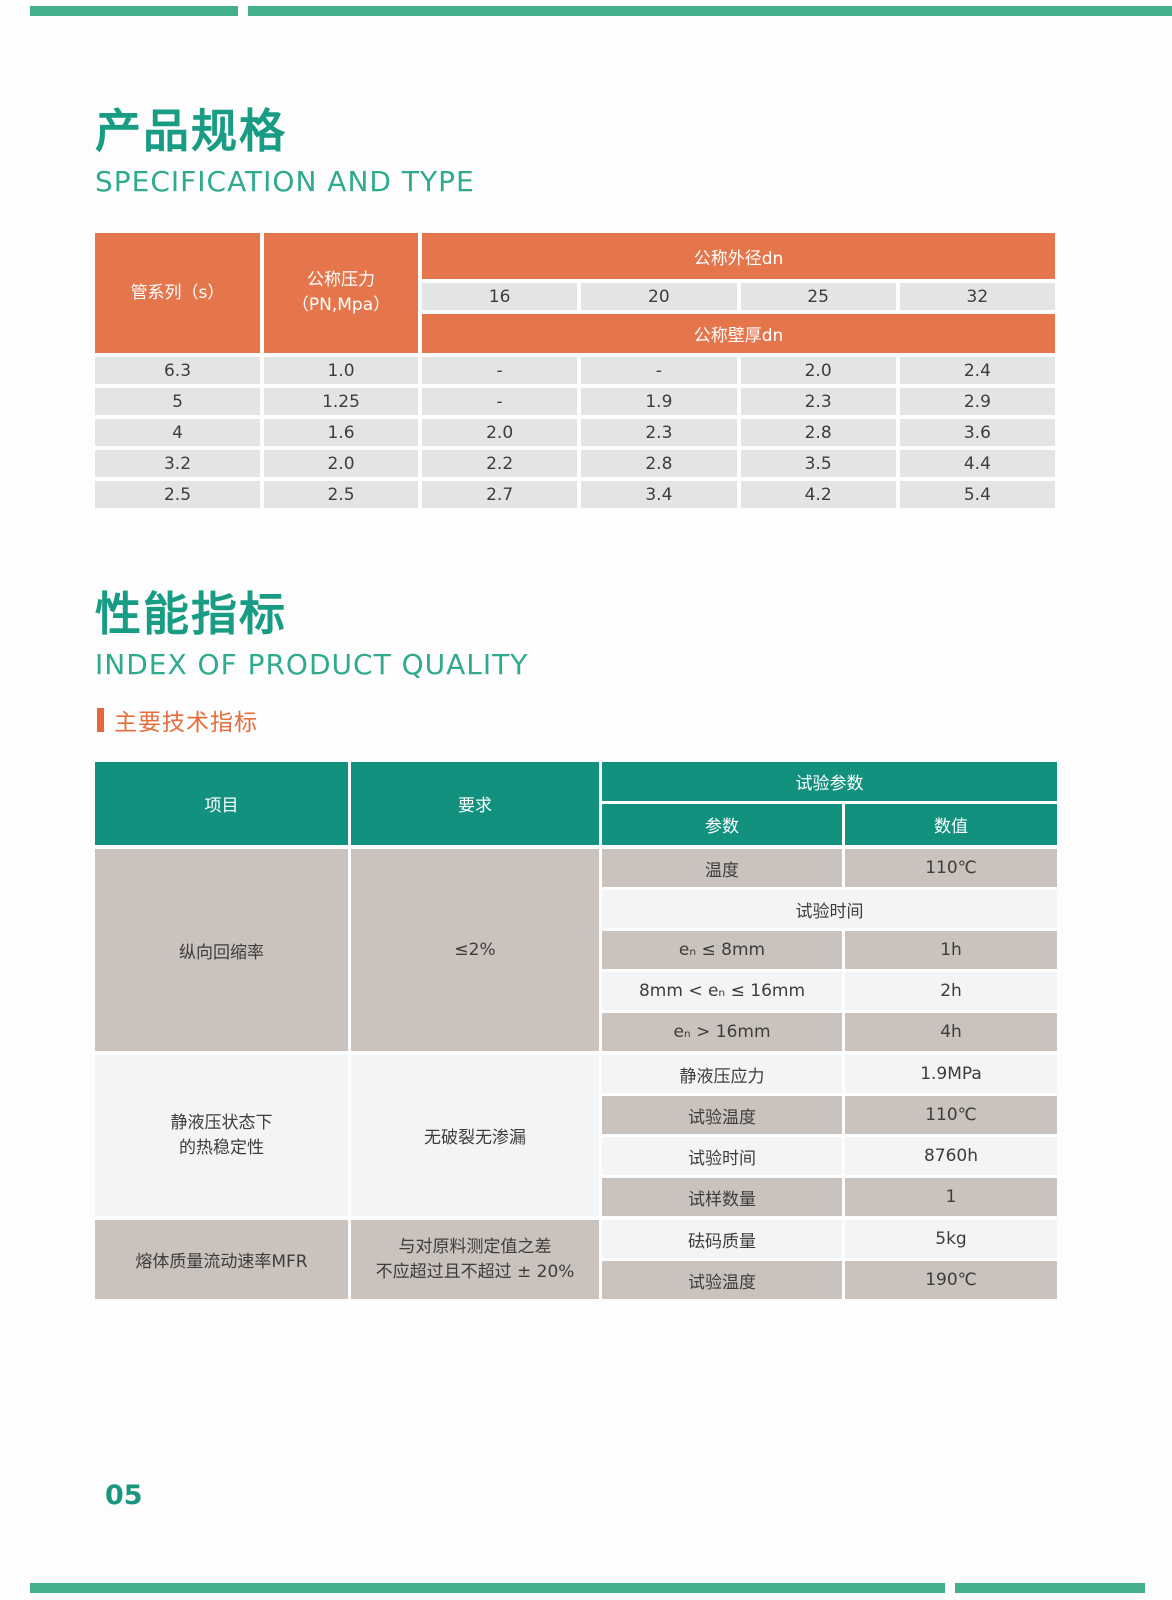 Image resolution: width=1172 pixels, height=1600 pixels. I want to click on spec-header-wall-thickness: 公称壁厚dn, so click(738, 333).